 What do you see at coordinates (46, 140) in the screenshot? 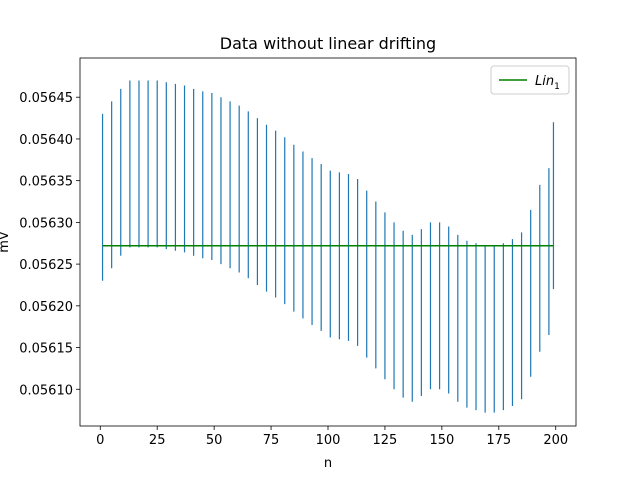
I see `y-tick-label: 0.05640` at bounding box center [46, 140].